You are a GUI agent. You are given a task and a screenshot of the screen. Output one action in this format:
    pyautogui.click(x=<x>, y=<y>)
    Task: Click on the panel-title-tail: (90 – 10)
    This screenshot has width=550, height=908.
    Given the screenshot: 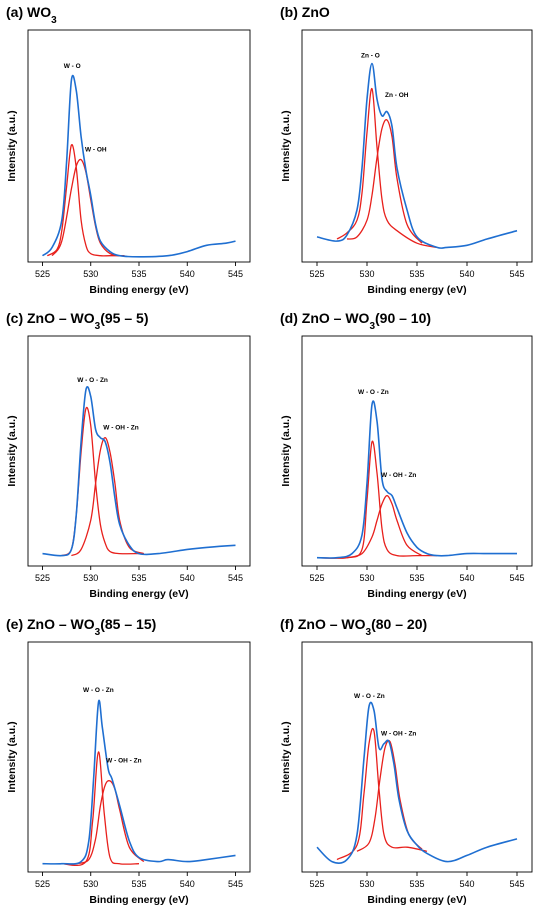 What is the action you would take?
    pyautogui.click(x=403, y=318)
    